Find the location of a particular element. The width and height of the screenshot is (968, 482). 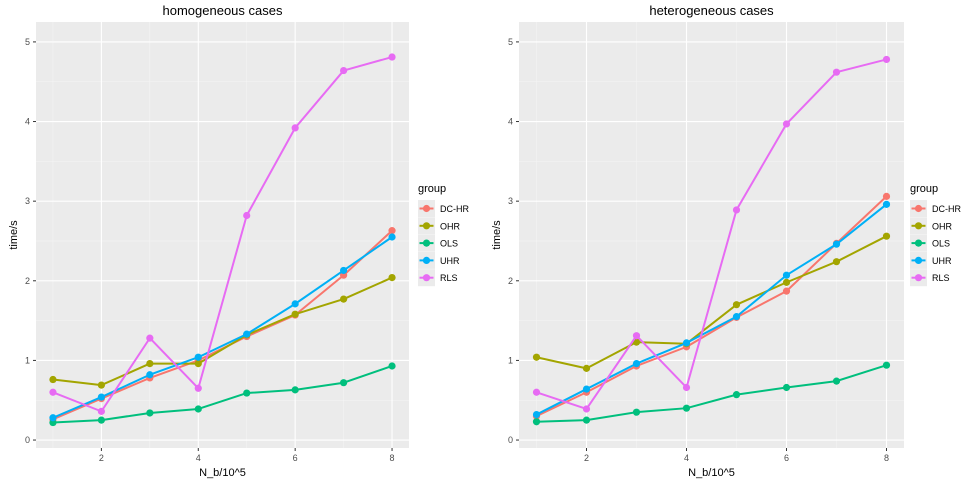

series-OLS is located at coordinates (222, 394).